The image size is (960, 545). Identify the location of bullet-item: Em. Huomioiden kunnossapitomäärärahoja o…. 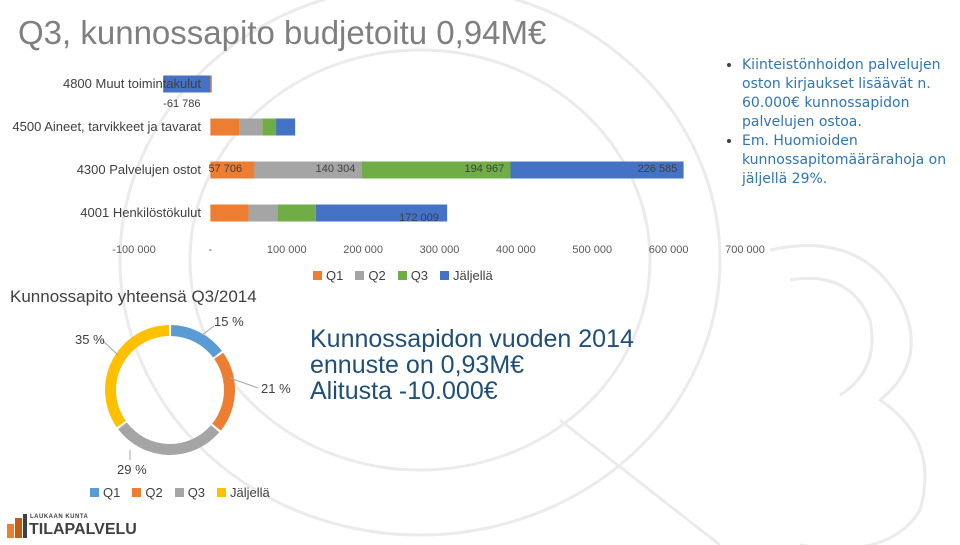
(847, 160).